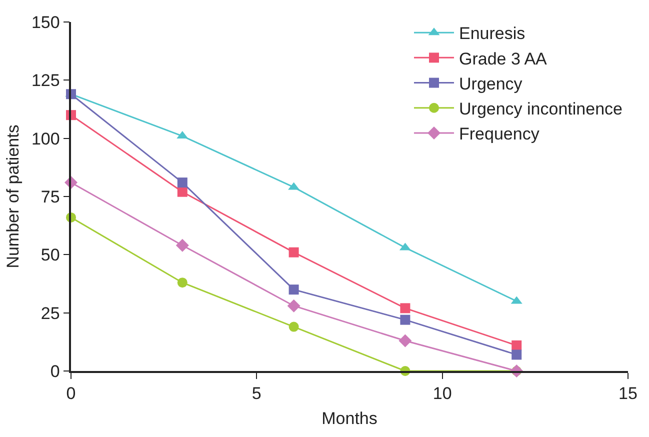  I want to click on x-tick-label: 10, so click(442, 394).